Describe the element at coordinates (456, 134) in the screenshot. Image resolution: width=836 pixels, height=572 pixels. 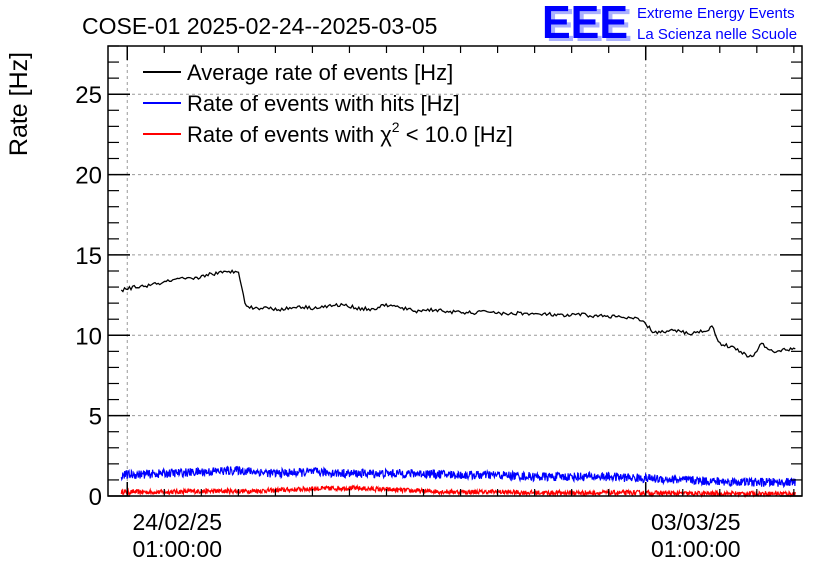
I see `legend-label-chi2-suffix: < 10.0 [Hz]` at that location.